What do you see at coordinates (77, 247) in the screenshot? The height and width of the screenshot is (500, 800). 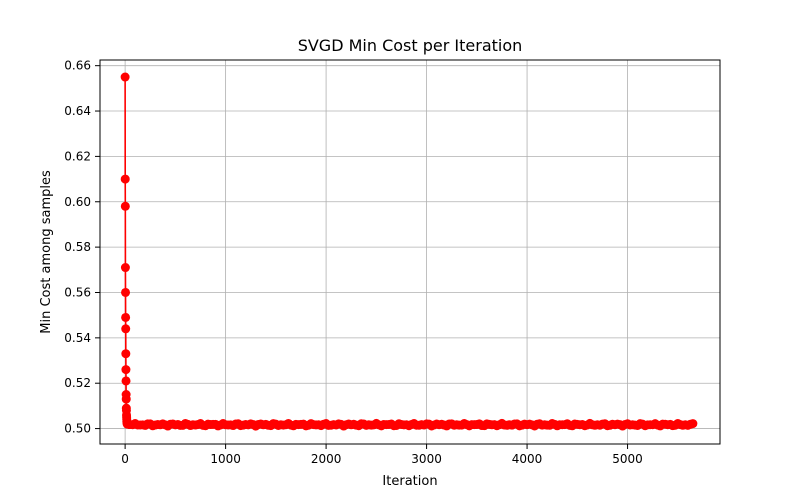 I see `y-tick-label: 0.58` at bounding box center [77, 247].